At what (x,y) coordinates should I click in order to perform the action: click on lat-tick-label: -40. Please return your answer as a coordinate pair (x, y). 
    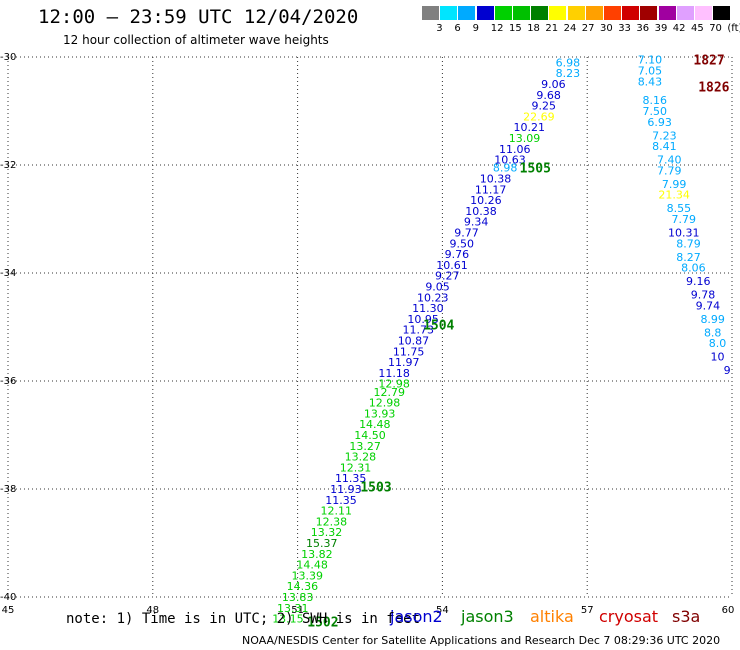
    Looking at the image, I should click on (8, 597).